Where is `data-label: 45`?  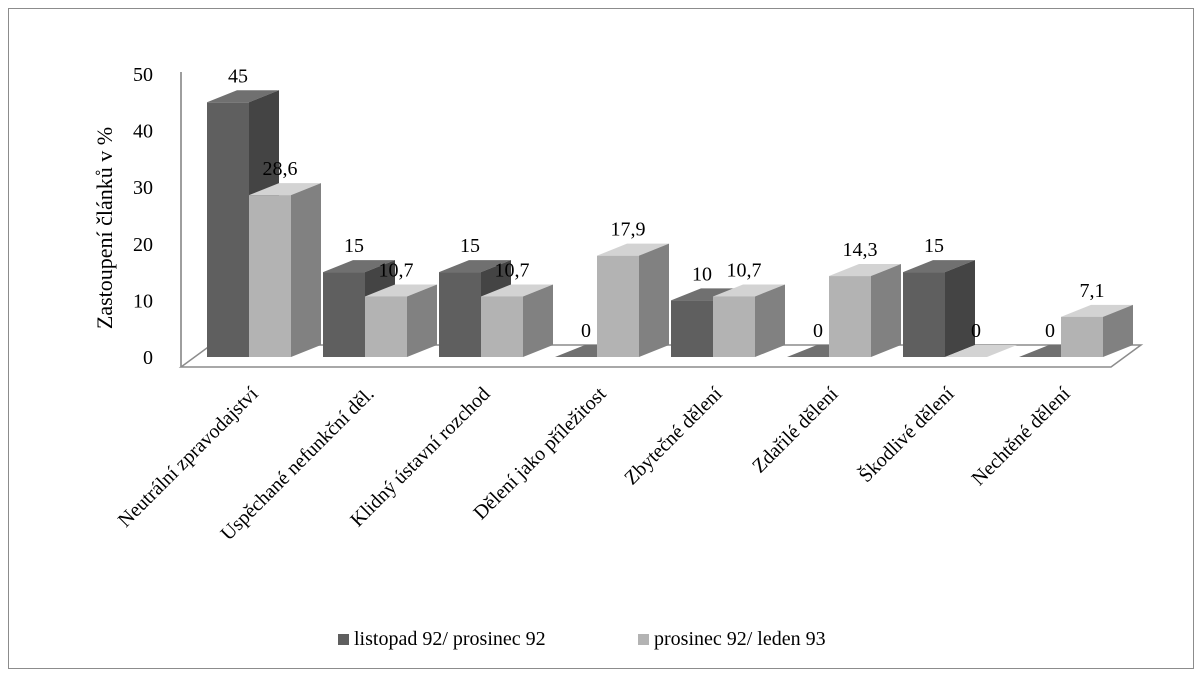 data-label: 45 is located at coordinates (238, 76).